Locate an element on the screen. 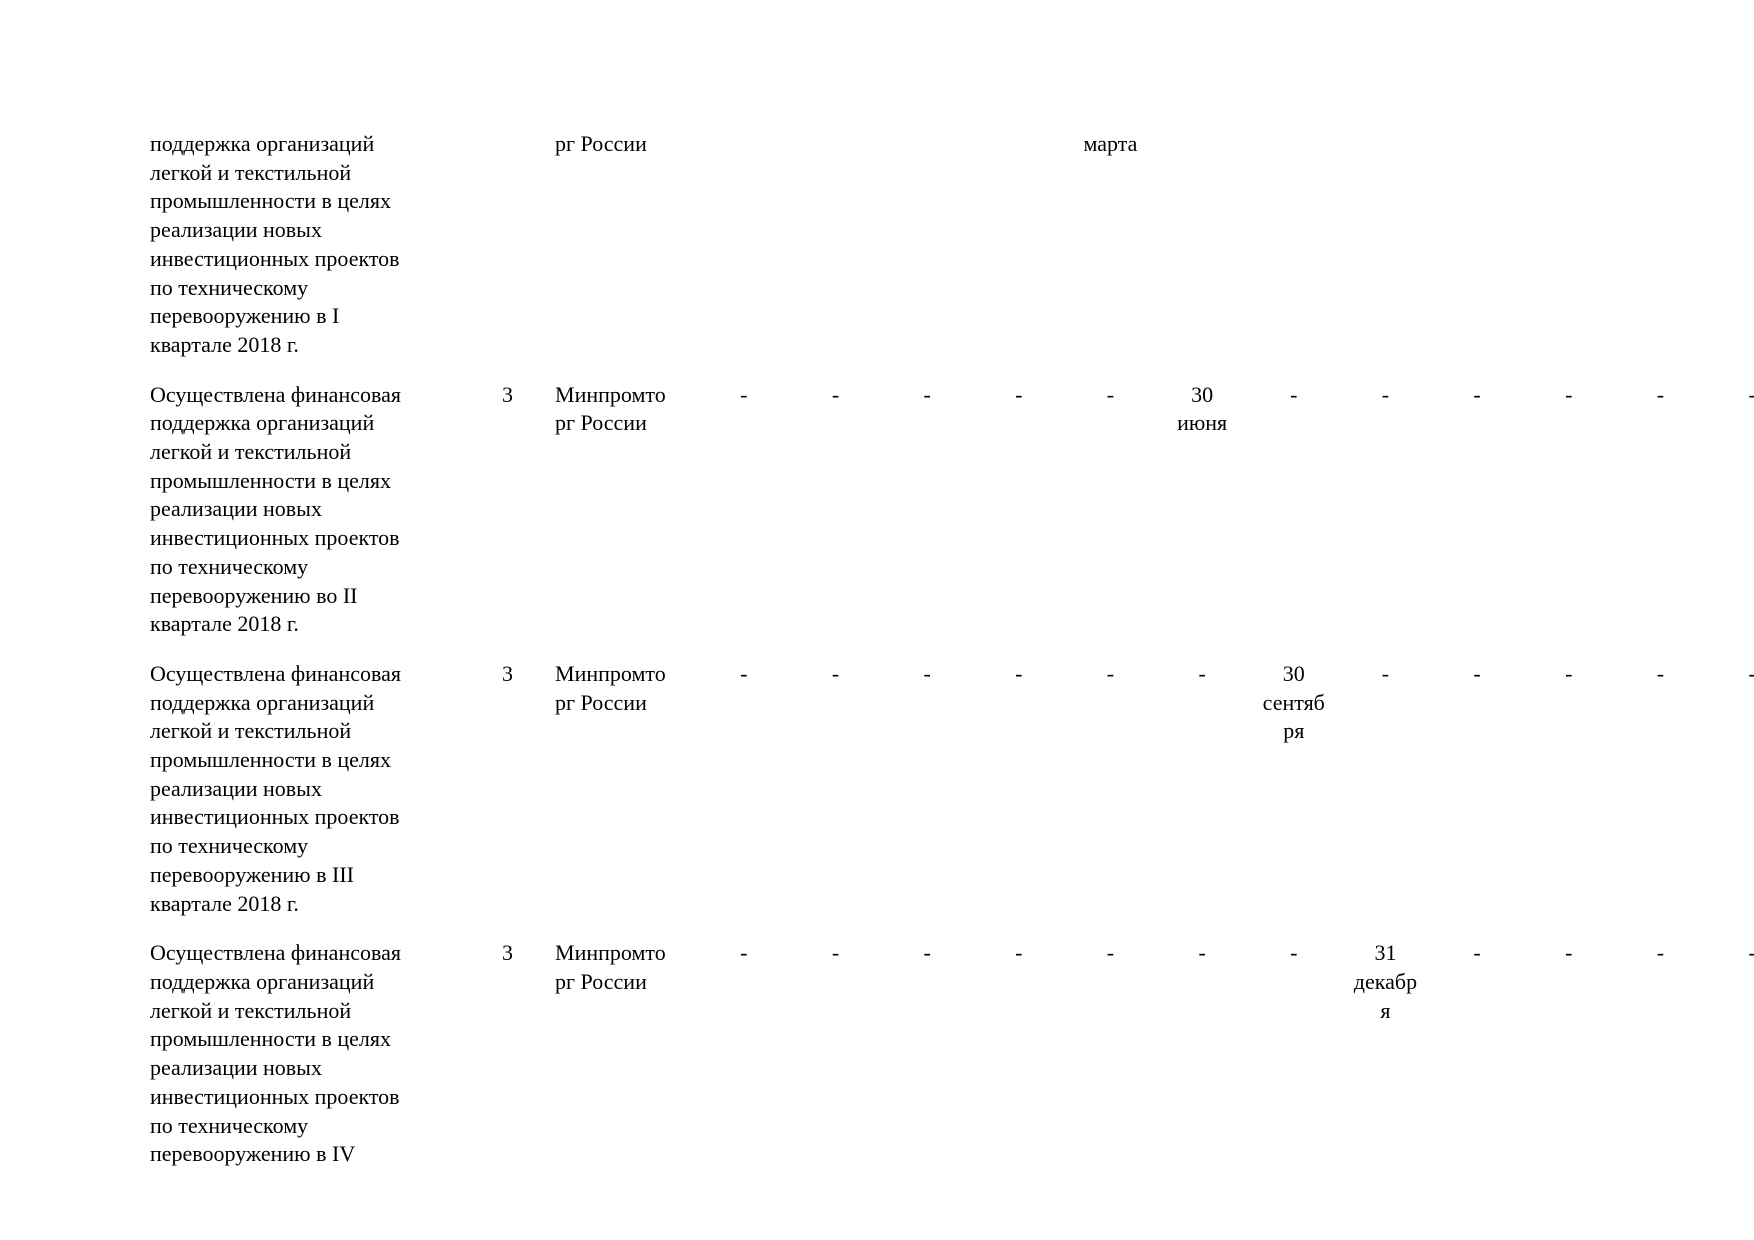  event-number is located at coordinates (507, 255).